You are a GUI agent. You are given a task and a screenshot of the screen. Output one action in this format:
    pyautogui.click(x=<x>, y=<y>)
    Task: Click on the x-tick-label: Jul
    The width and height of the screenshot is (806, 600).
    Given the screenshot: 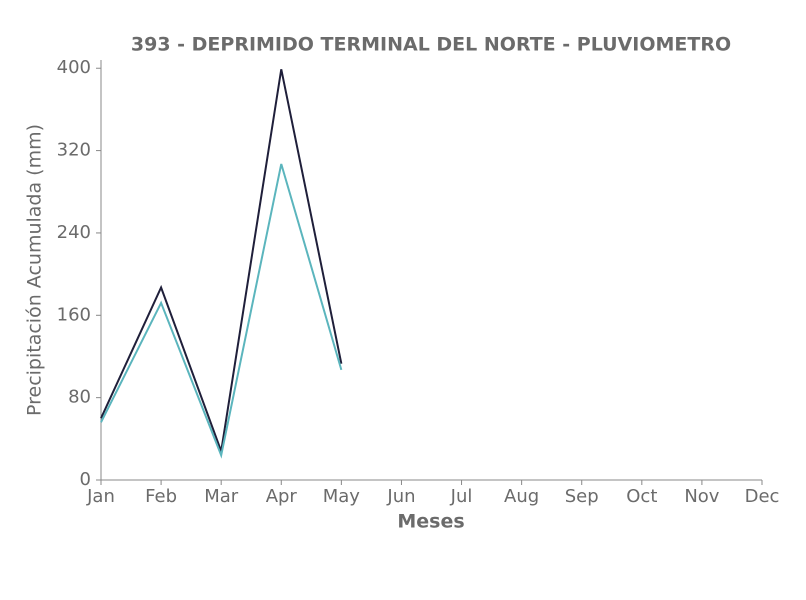 What is the action you would take?
    pyautogui.click(x=461, y=496)
    